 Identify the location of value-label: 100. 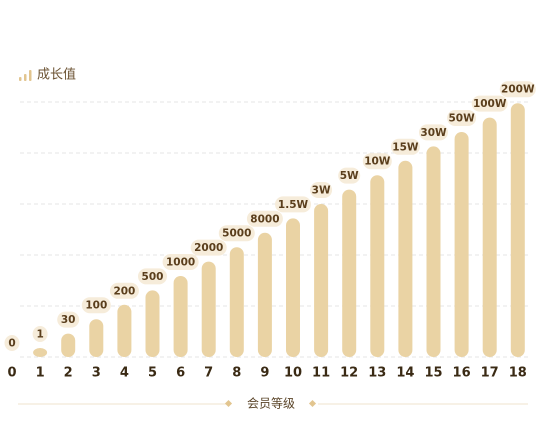
(96, 306).